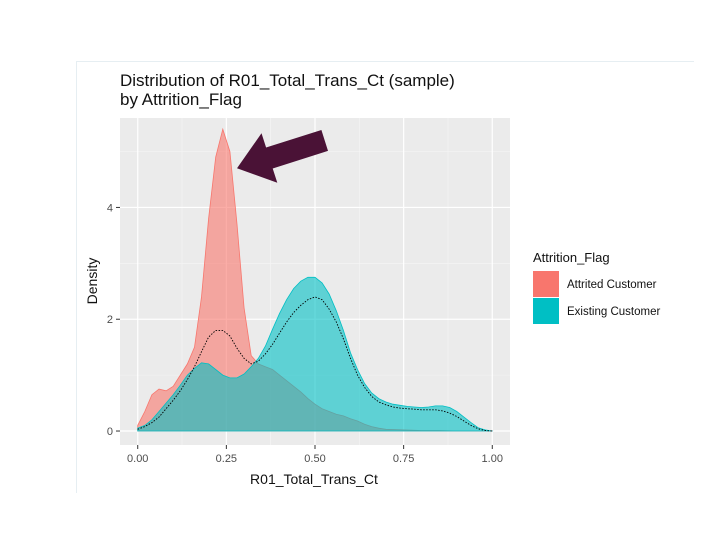 This screenshot has height=541, width=718. Describe the element at coordinates (181, 99) in the screenshot. I see `chart-title-line2: by Attrition_Flag` at that location.